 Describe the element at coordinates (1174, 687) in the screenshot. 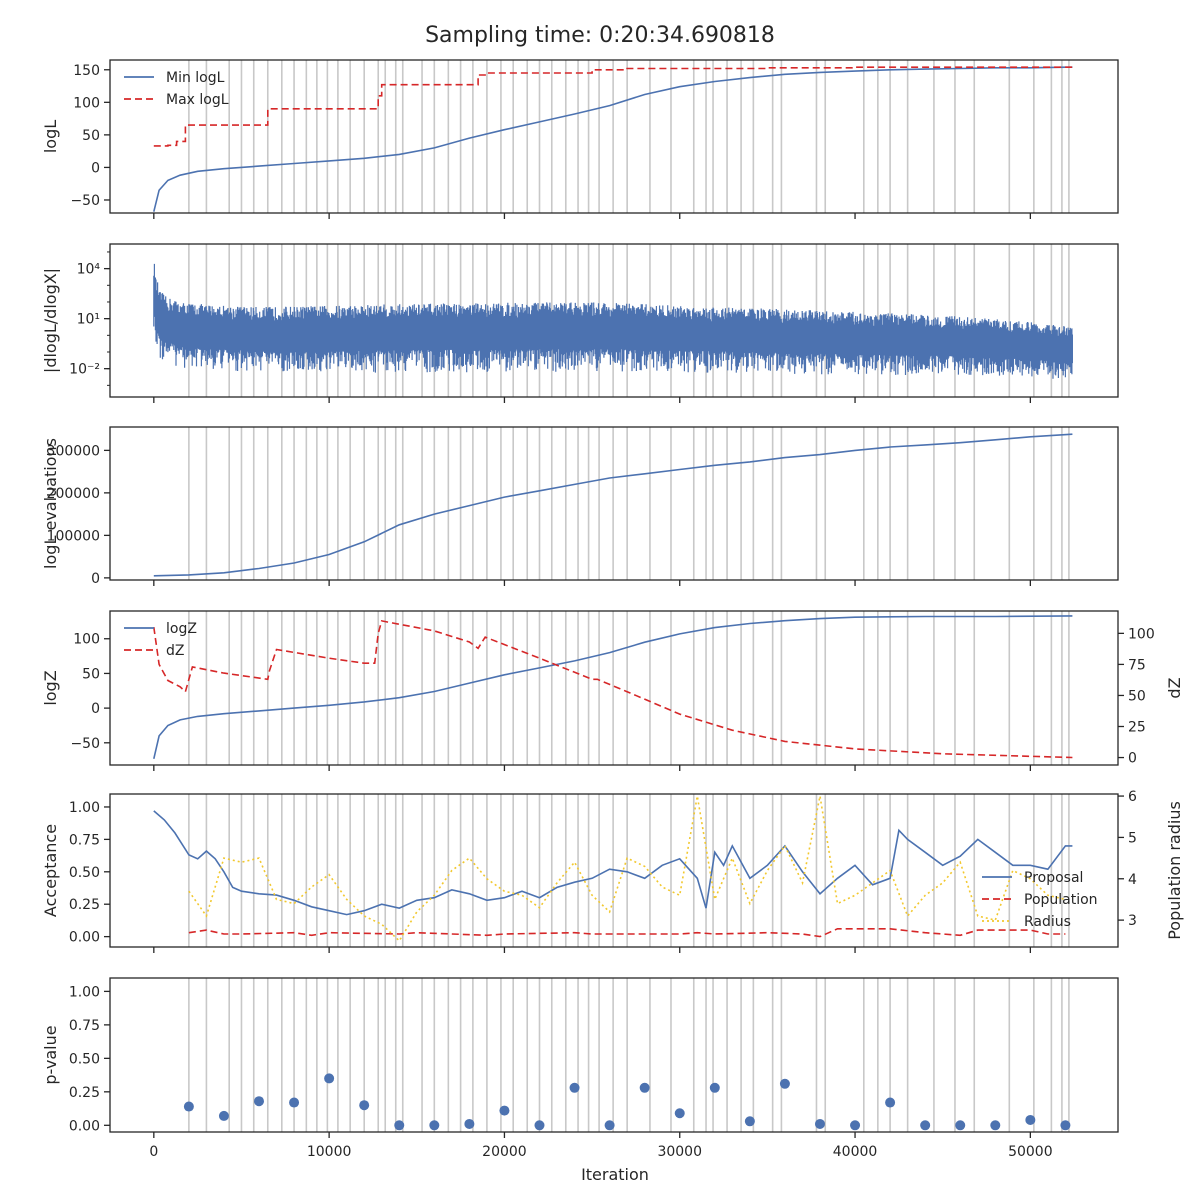

I see `y2-axis-label: dZ` at that location.